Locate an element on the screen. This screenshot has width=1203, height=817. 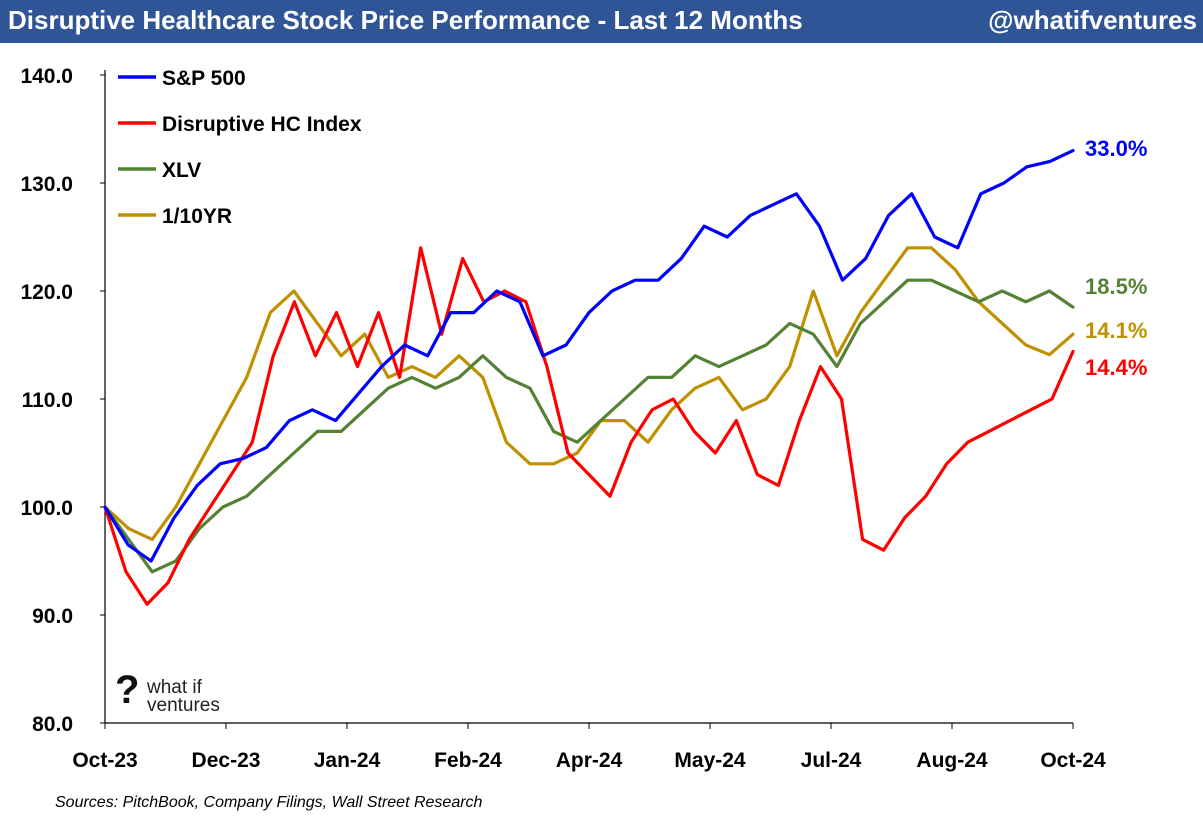
legend-label-s-p-500: S&P 500 is located at coordinates (204, 78).